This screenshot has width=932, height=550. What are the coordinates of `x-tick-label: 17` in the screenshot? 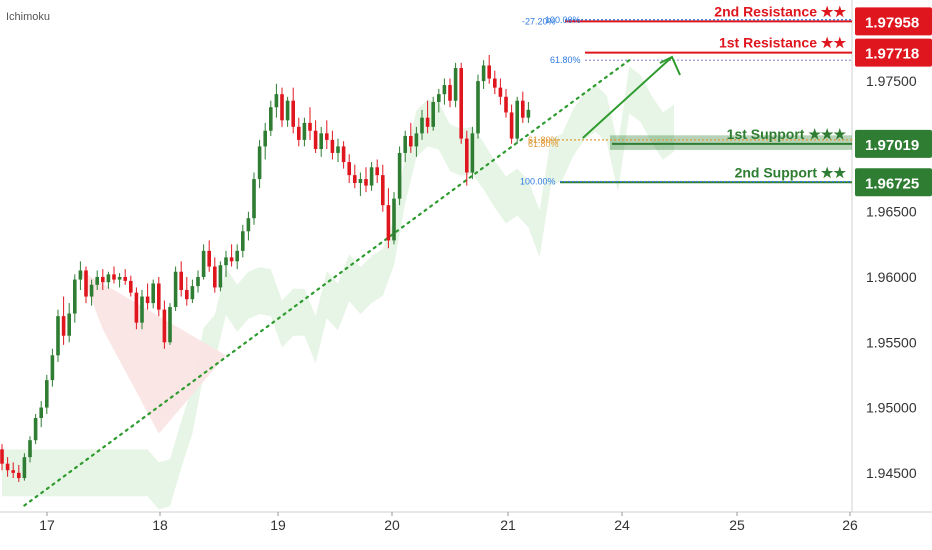 It's located at (47, 525).